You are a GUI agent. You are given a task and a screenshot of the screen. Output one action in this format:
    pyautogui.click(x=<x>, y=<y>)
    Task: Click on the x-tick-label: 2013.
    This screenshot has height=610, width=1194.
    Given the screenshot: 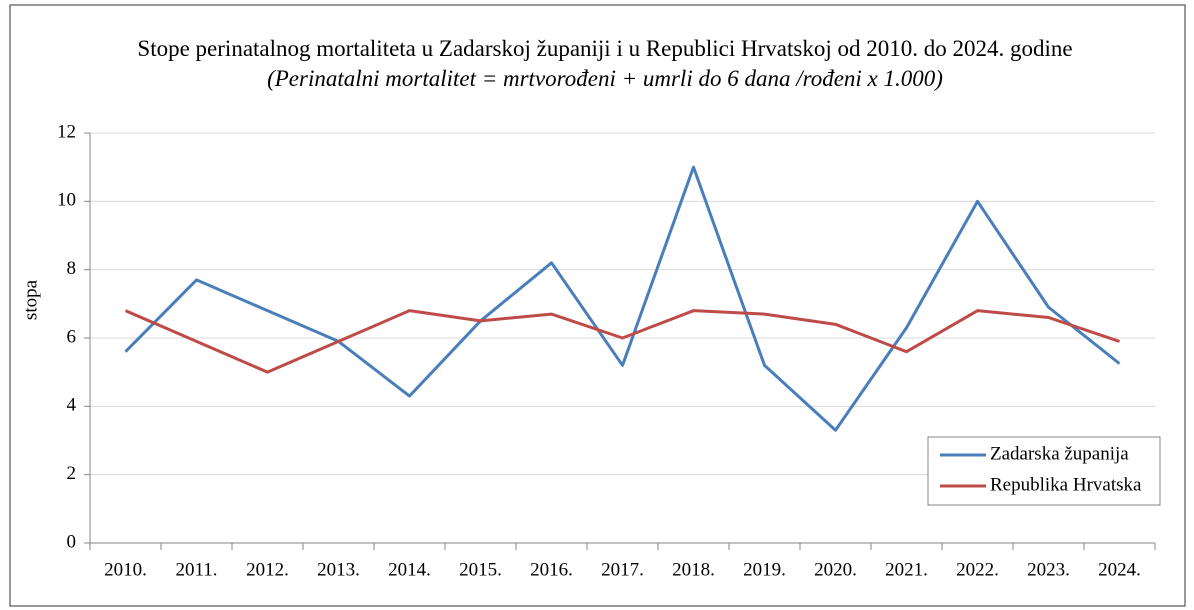 What is the action you would take?
    pyautogui.click(x=338, y=569)
    